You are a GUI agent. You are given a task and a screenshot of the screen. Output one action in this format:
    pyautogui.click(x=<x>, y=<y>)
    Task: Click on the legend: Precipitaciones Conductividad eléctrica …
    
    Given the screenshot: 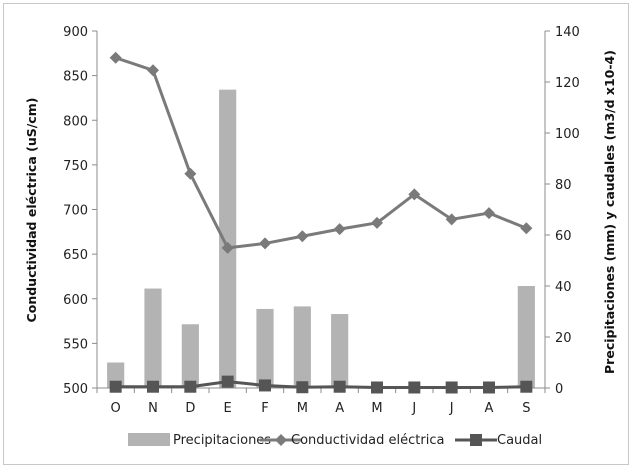 What is the action you would take?
    pyautogui.click(x=335, y=440)
    